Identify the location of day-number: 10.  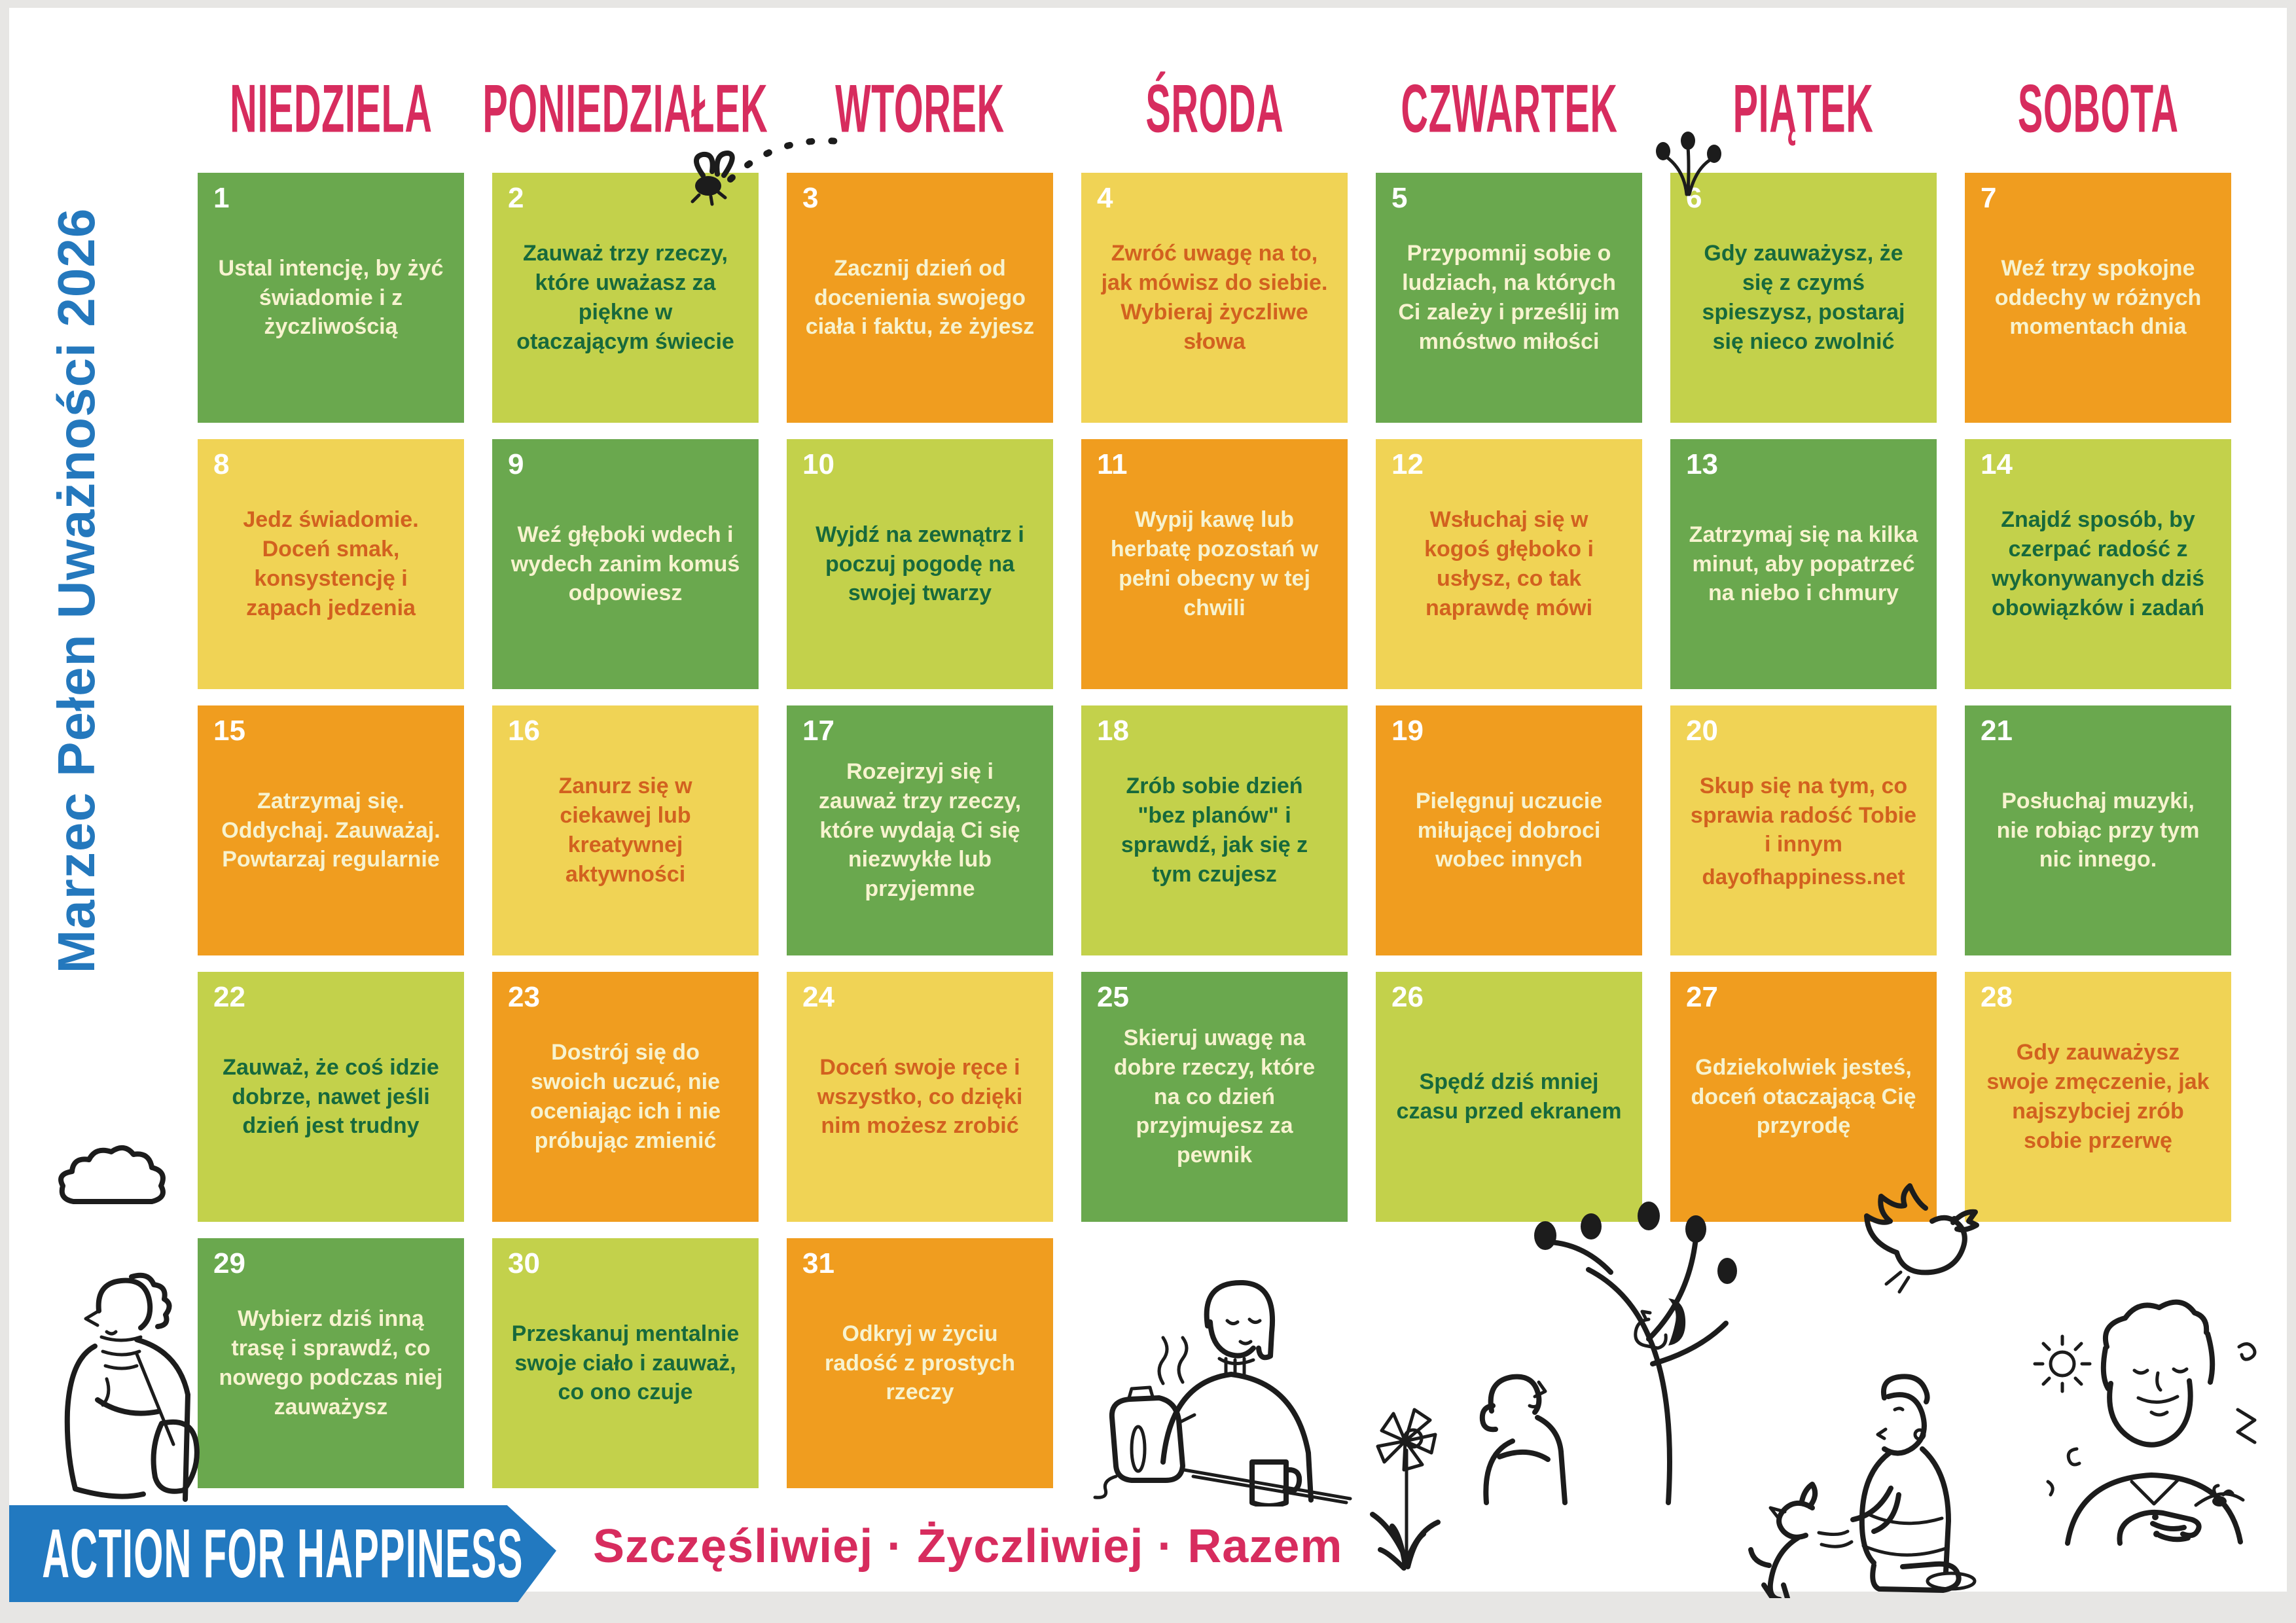
(818, 464).